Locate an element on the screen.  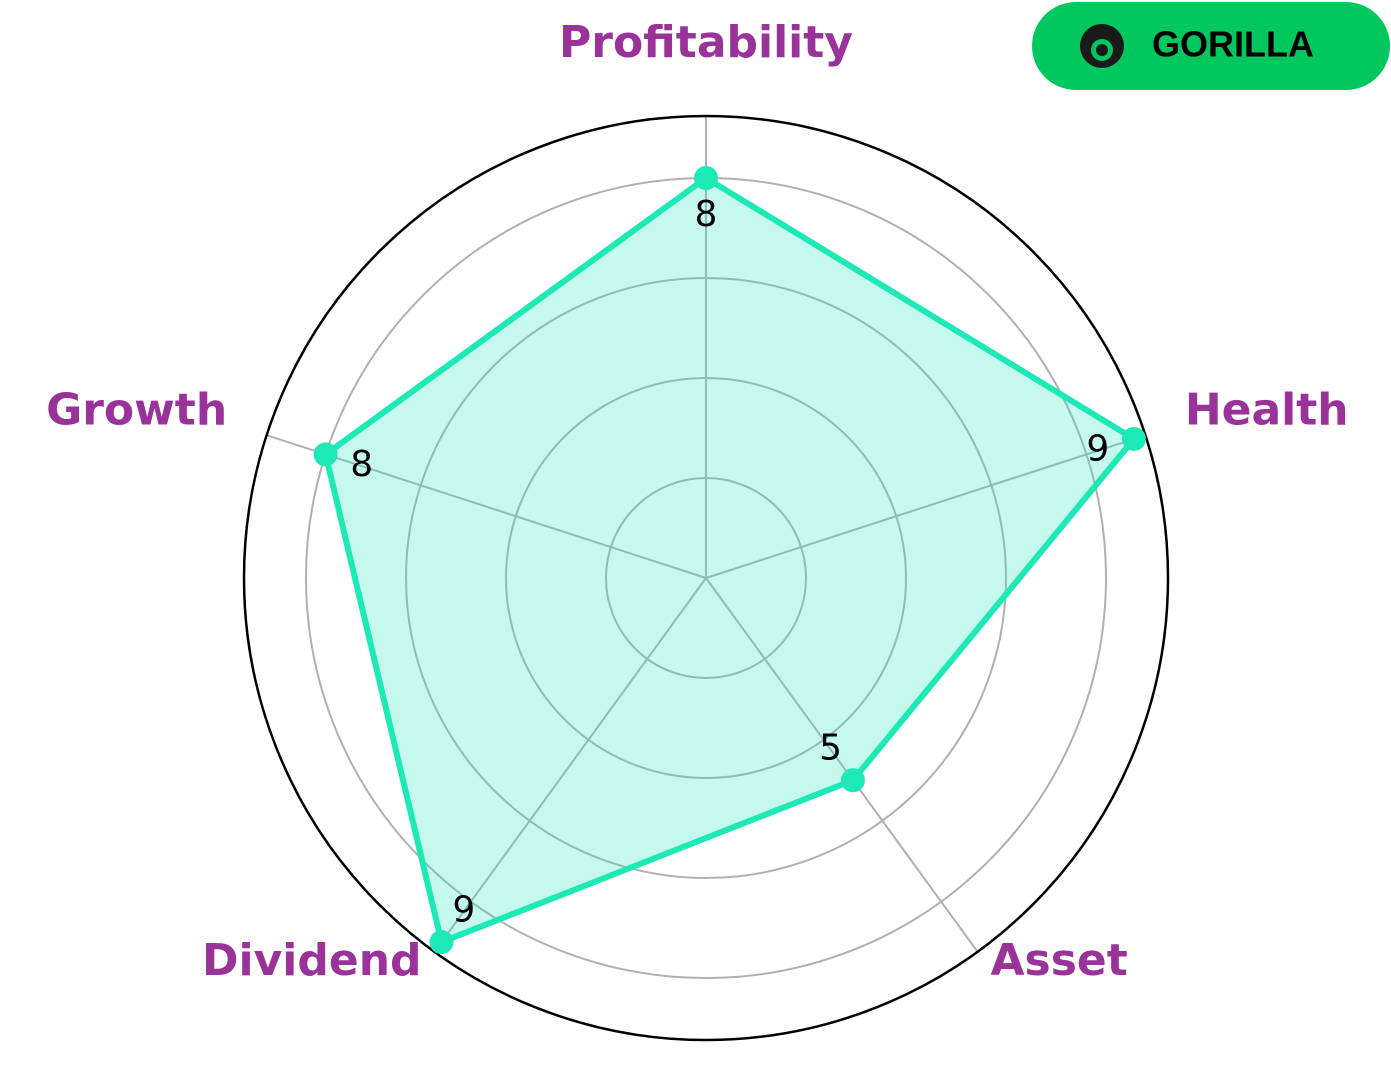
category-label: Health is located at coordinates (1267, 410).